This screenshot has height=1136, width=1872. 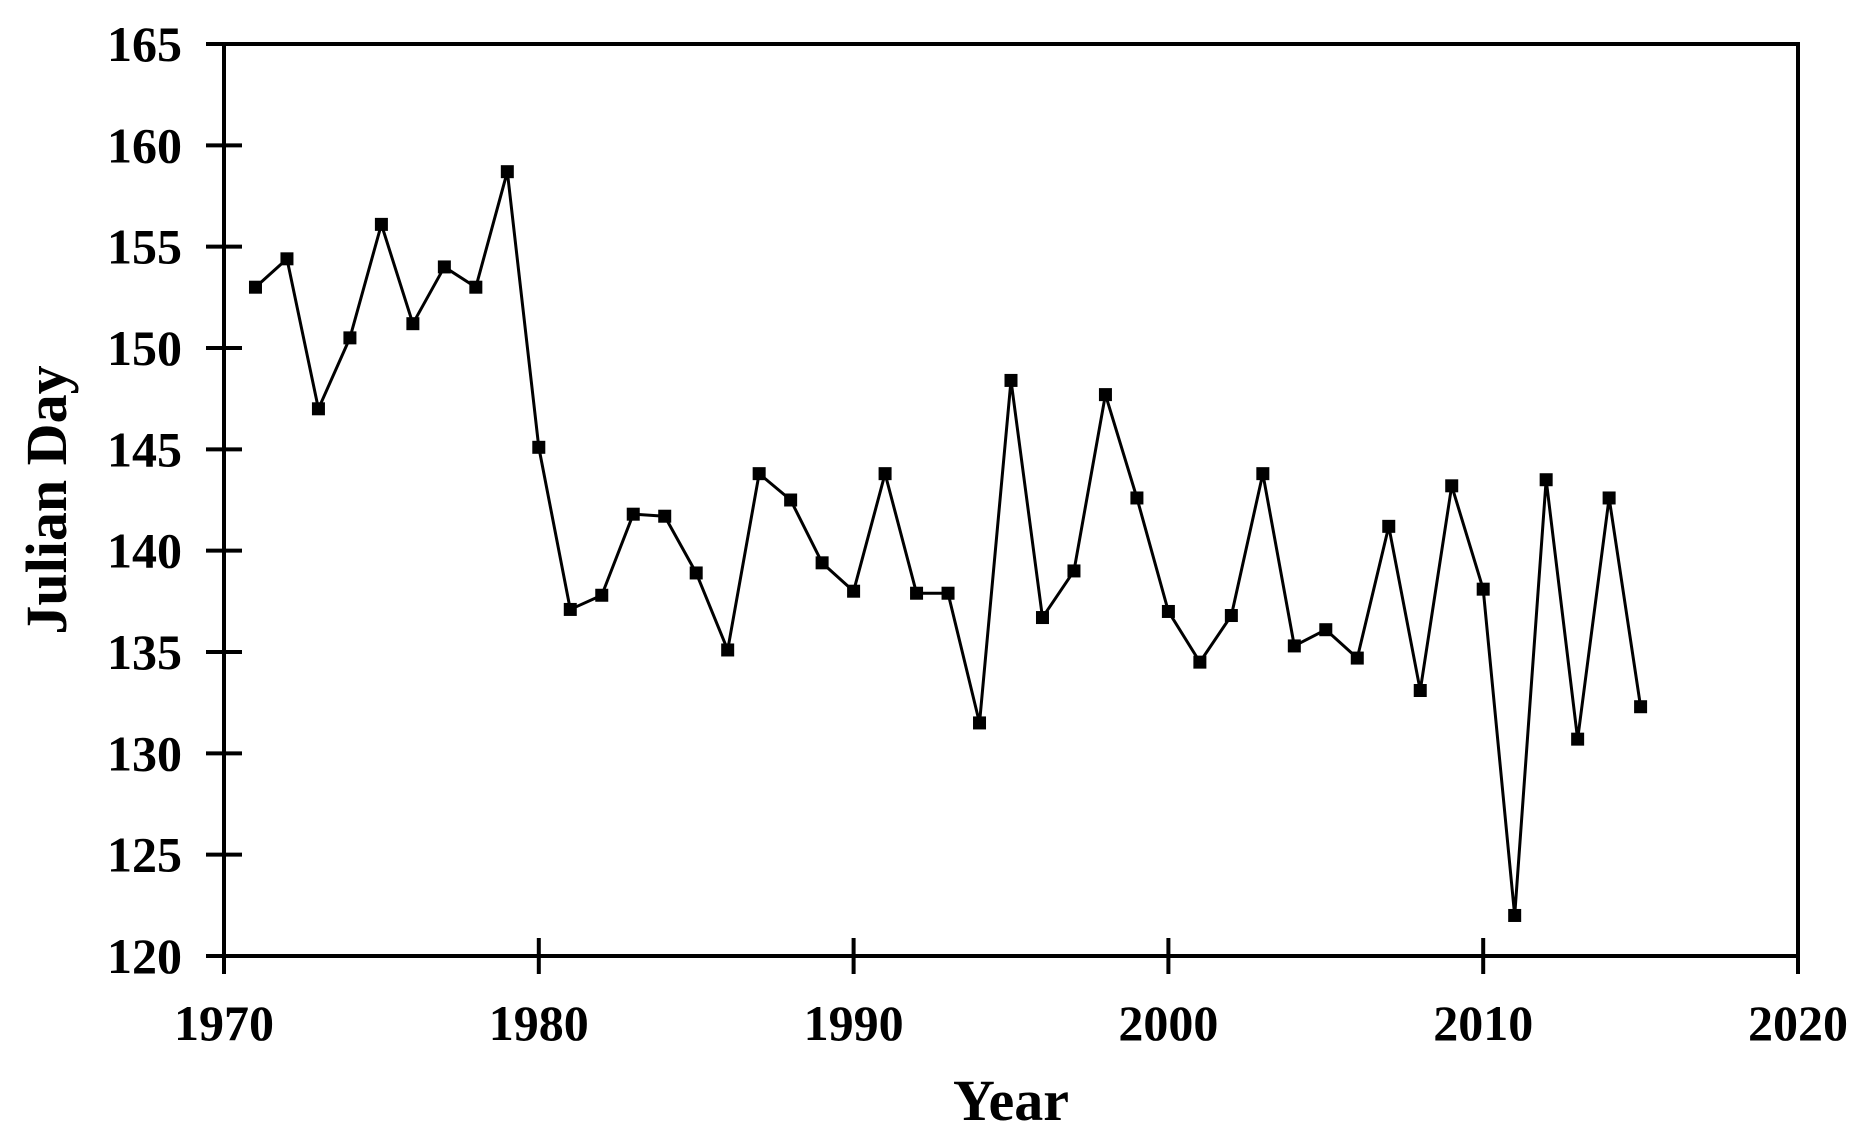 What do you see at coordinates (1483, 1023) in the screenshot?
I see `x-tick-label: 2010` at bounding box center [1483, 1023].